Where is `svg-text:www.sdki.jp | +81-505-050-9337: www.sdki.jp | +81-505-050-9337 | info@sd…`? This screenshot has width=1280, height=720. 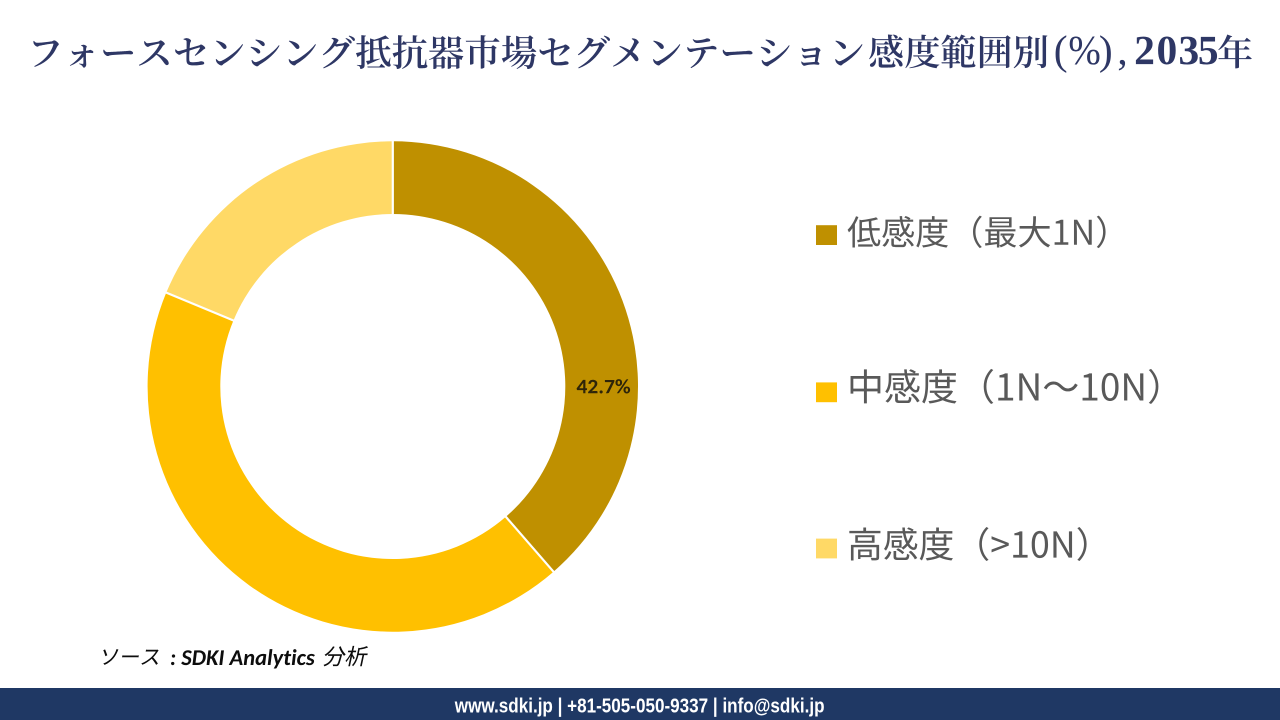 svg-text:www.sdki.jp | +81-505-050-9337: www.sdki.jp | +81-505-050-9337 | info@sd… is located at coordinates (639, 706).